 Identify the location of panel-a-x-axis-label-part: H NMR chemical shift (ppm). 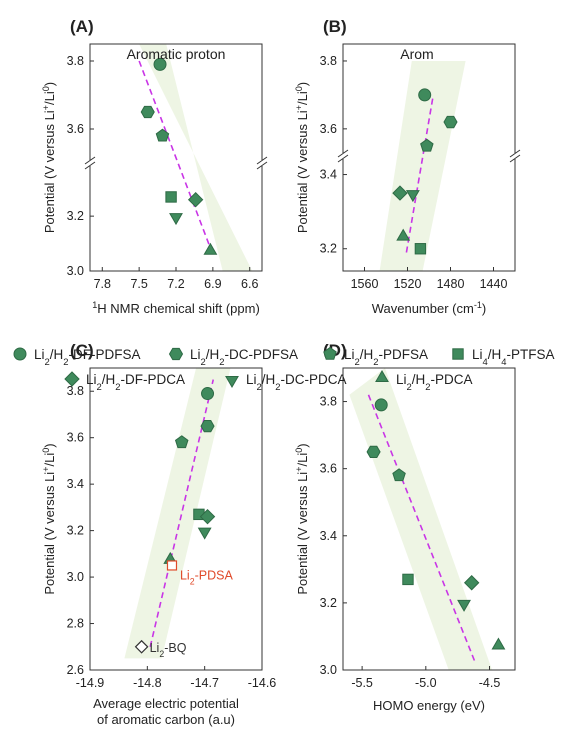
(178, 308).